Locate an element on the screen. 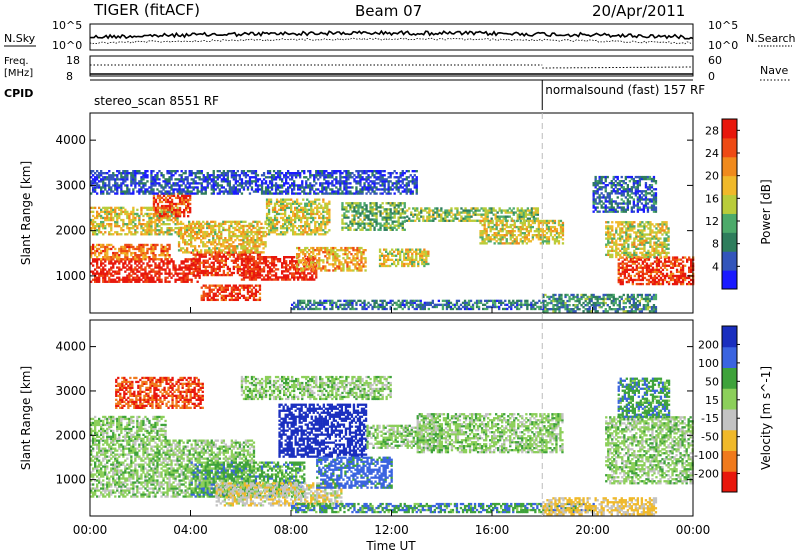 The height and width of the screenshot is (554, 800). date-label: 20/Apr/2011 is located at coordinates (638, 11).